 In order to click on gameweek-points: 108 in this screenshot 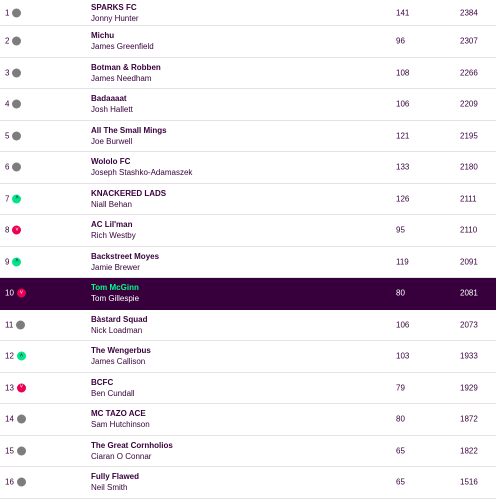, I will do `click(403, 73)`.